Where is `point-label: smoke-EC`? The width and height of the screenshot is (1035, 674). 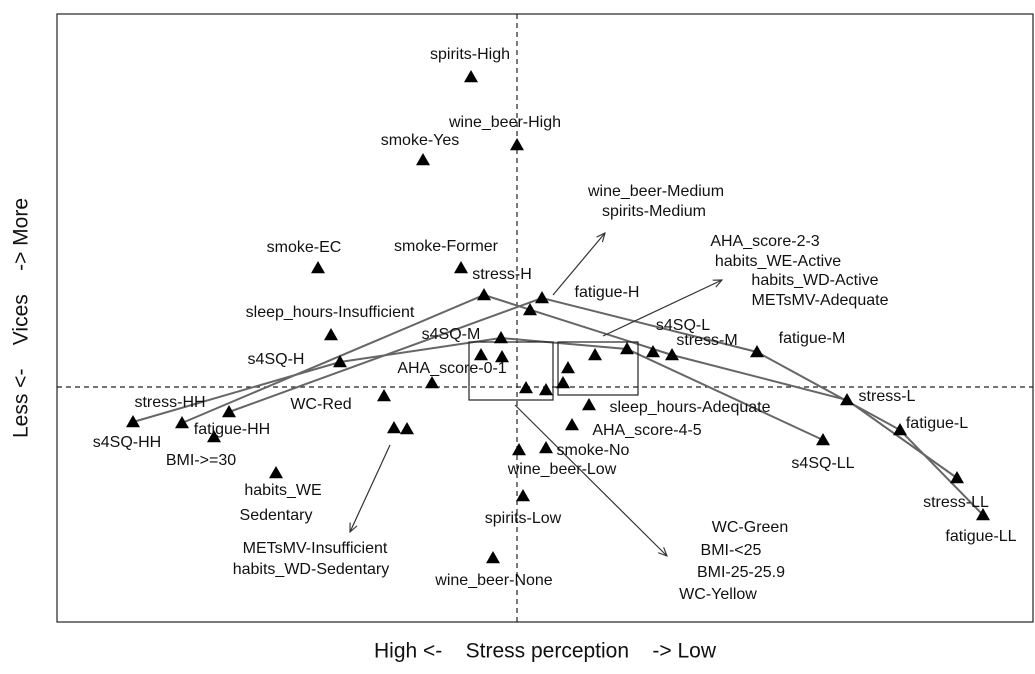
point-label: smoke-EC is located at coordinates (304, 247).